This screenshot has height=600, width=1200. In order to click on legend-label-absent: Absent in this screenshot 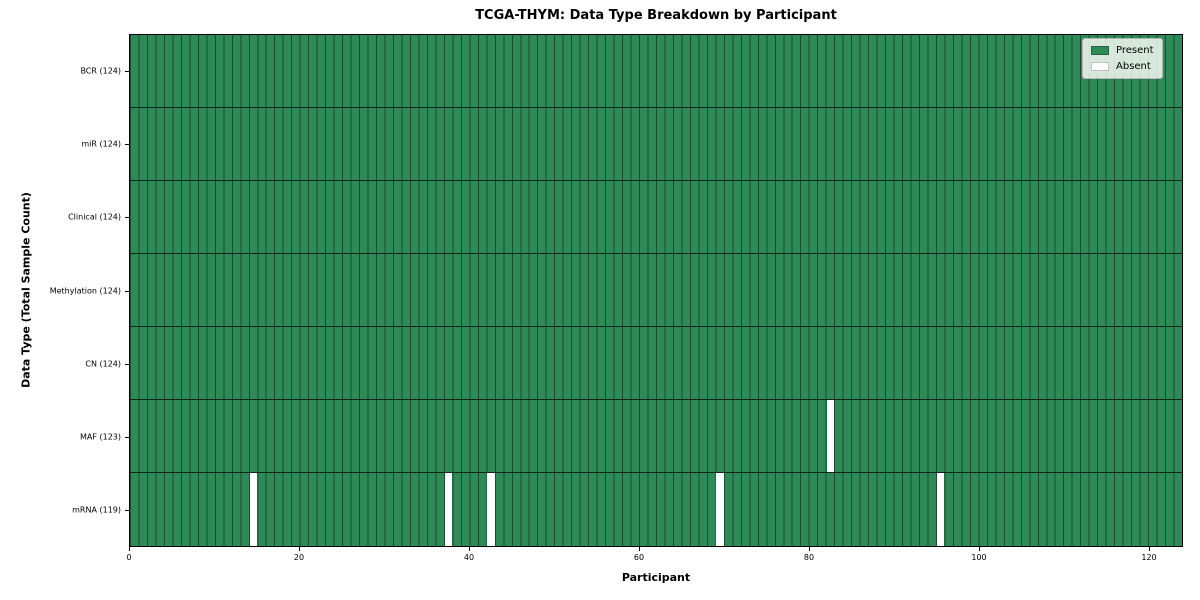, I will do `click(1133, 66)`.